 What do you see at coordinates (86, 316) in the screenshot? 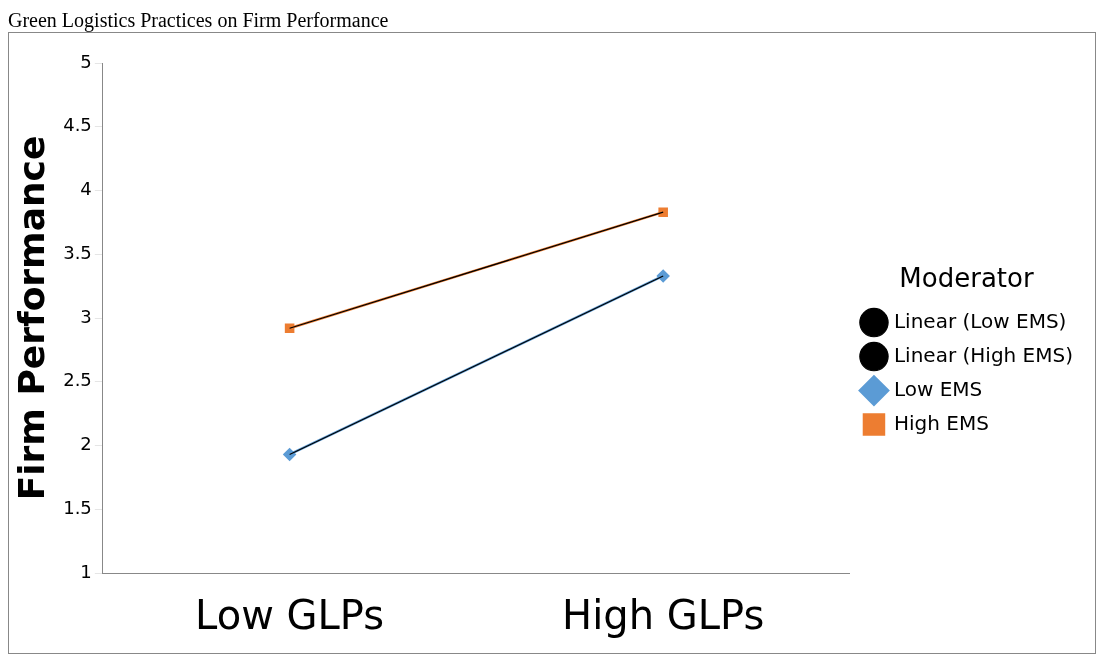
I see `y-tick-label: 3` at bounding box center [86, 316].